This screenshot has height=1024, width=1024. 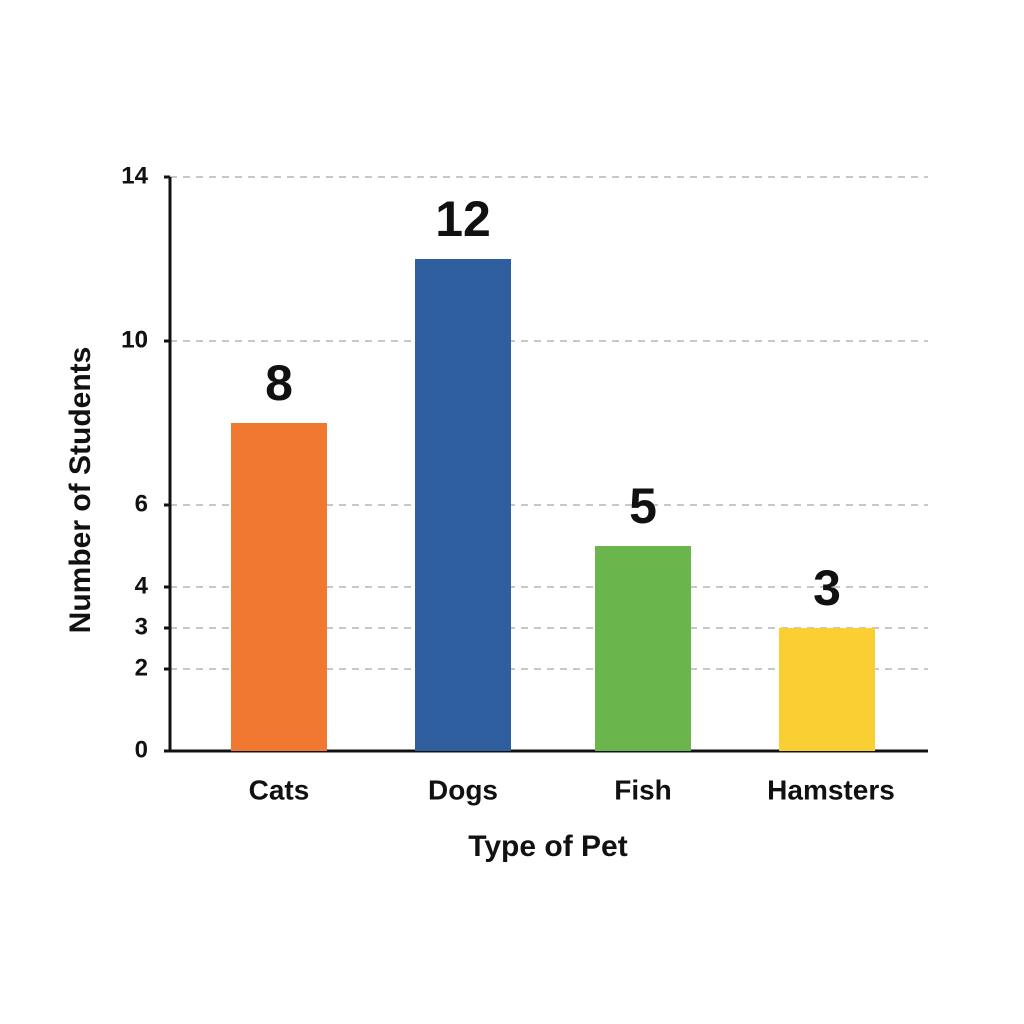 What do you see at coordinates (80, 490) in the screenshot?
I see `y-axis-title: Number of Students` at bounding box center [80, 490].